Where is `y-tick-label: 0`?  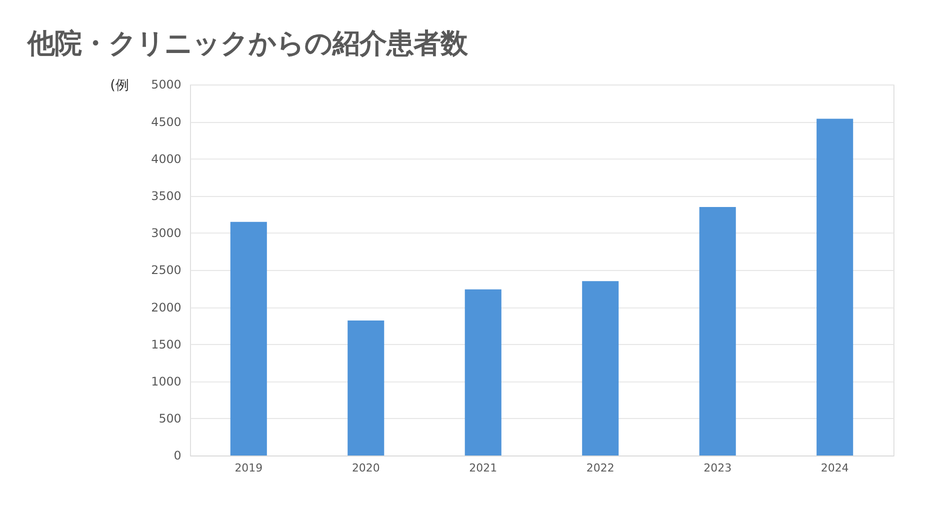
y-tick-label: 0 is located at coordinates (178, 455).